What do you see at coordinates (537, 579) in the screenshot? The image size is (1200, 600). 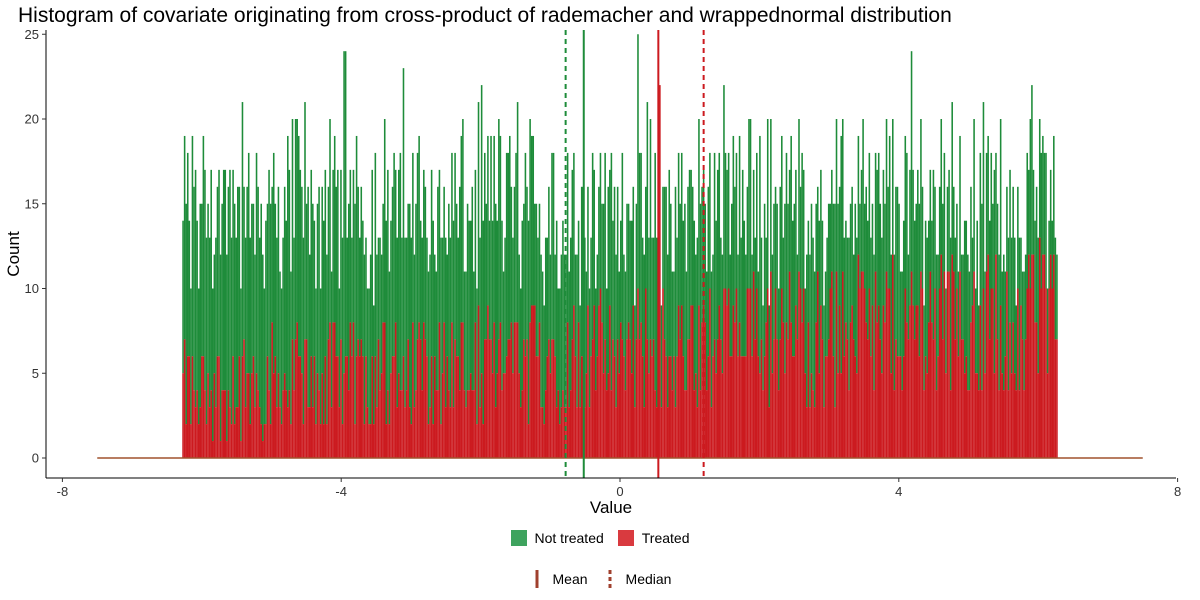 I see `legend-key-mean` at bounding box center [537, 579].